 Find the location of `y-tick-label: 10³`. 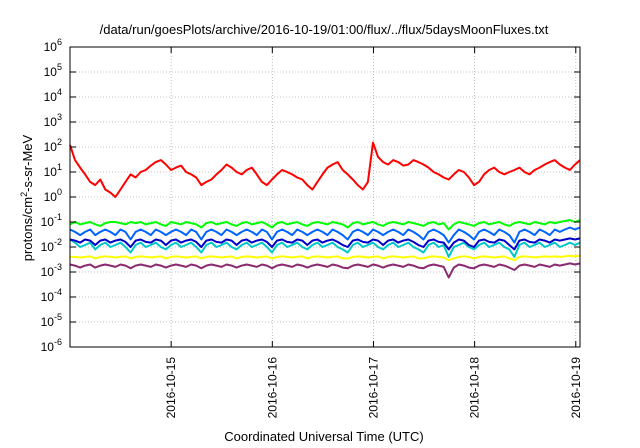

y-tick-label: 10³ is located at coordinates (53, 120).